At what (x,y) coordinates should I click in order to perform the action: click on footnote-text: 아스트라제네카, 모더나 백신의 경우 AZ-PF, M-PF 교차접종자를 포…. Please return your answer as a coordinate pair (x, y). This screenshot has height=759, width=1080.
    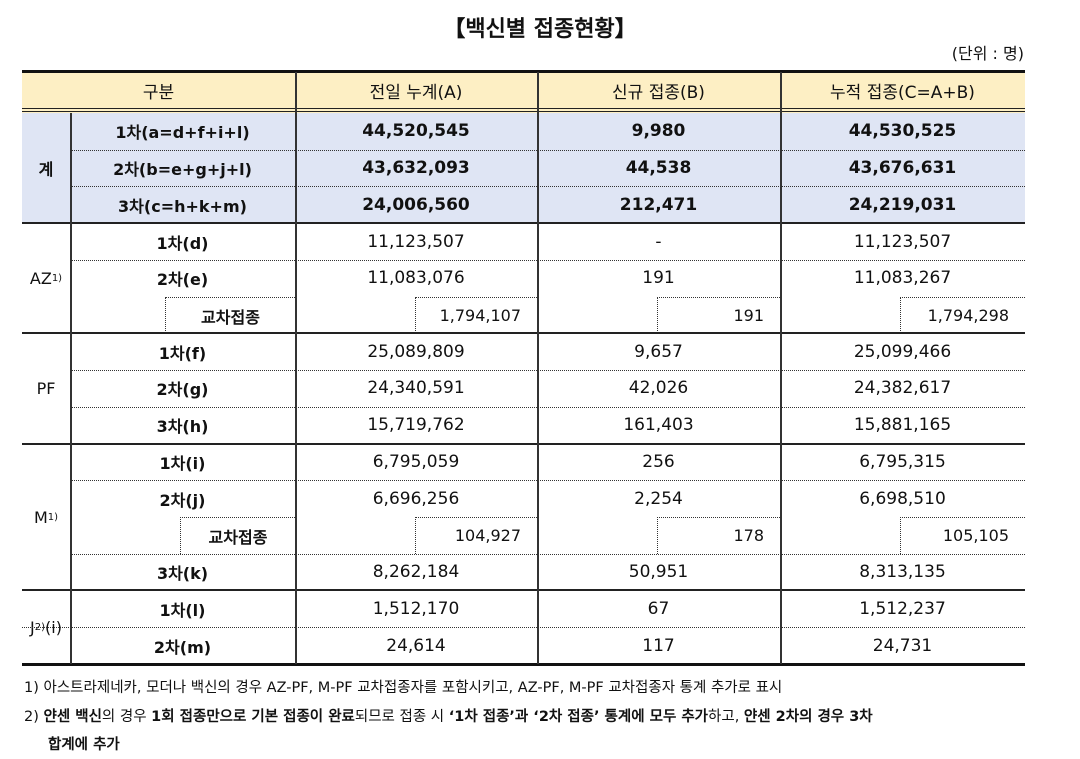
    Looking at the image, I should click on (413, 688).